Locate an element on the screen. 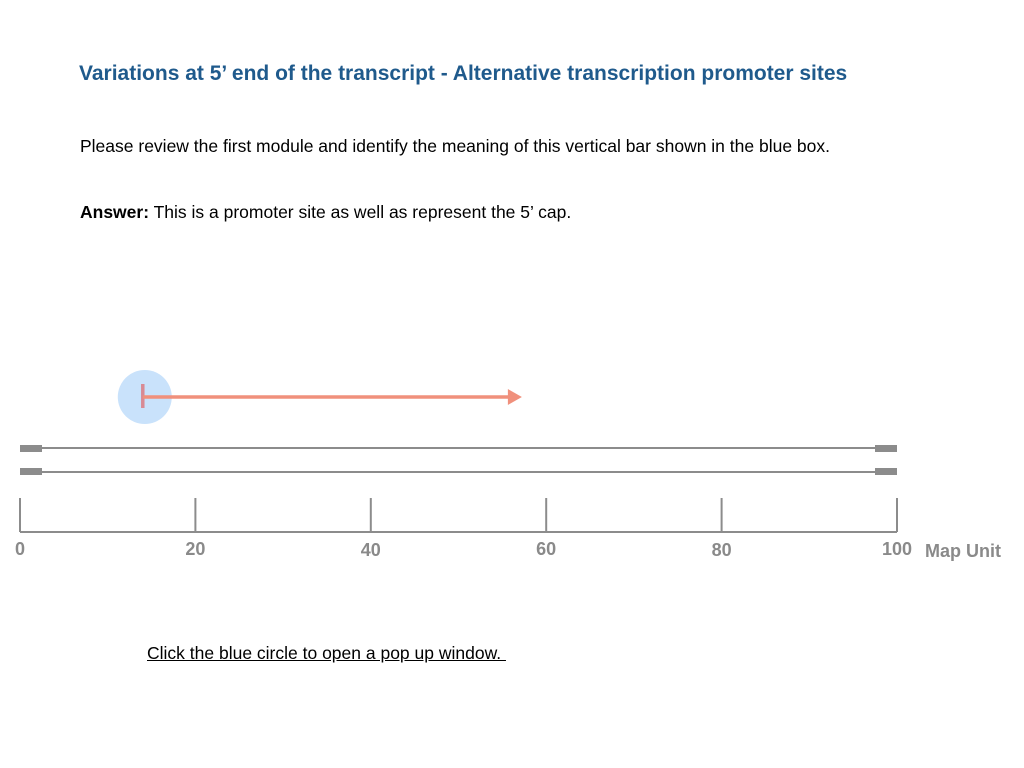  strand-top-left-cap is located at coordinates (31, 448).